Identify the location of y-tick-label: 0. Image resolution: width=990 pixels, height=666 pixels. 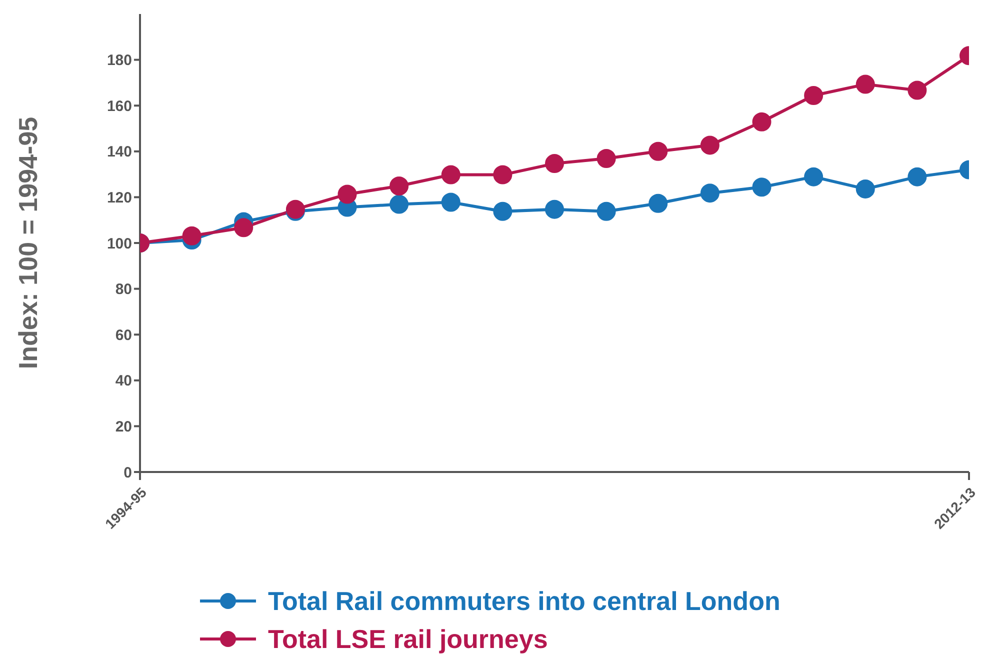
(128, 473).